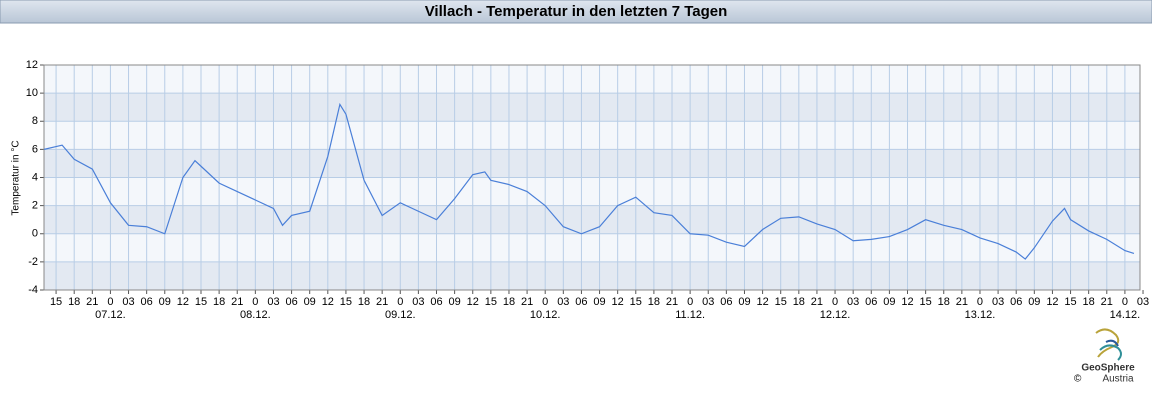 The image size is (1152, 400). Describe the element at coordinates (32, 65) in the screenshot. I see `y-tick-label: 12` at that location.